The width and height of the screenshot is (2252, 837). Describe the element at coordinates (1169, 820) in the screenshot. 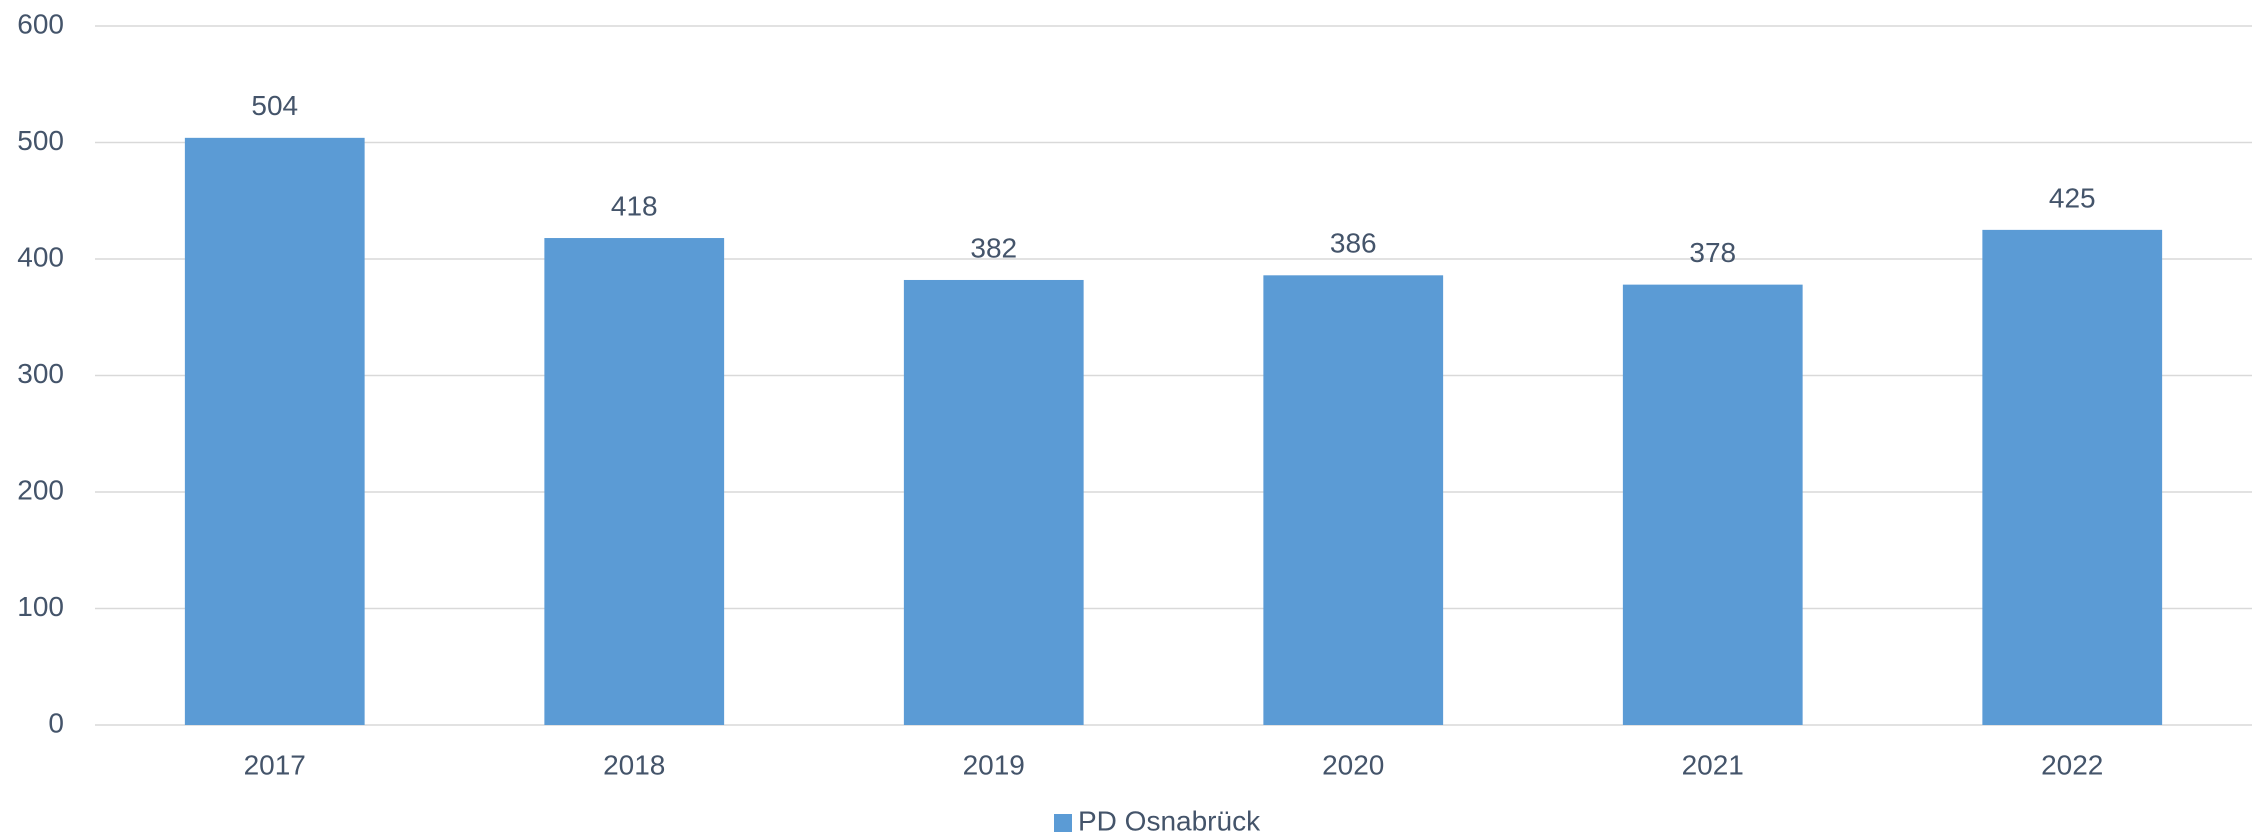

I see `legend-label: PD Osnabrück` at that location.